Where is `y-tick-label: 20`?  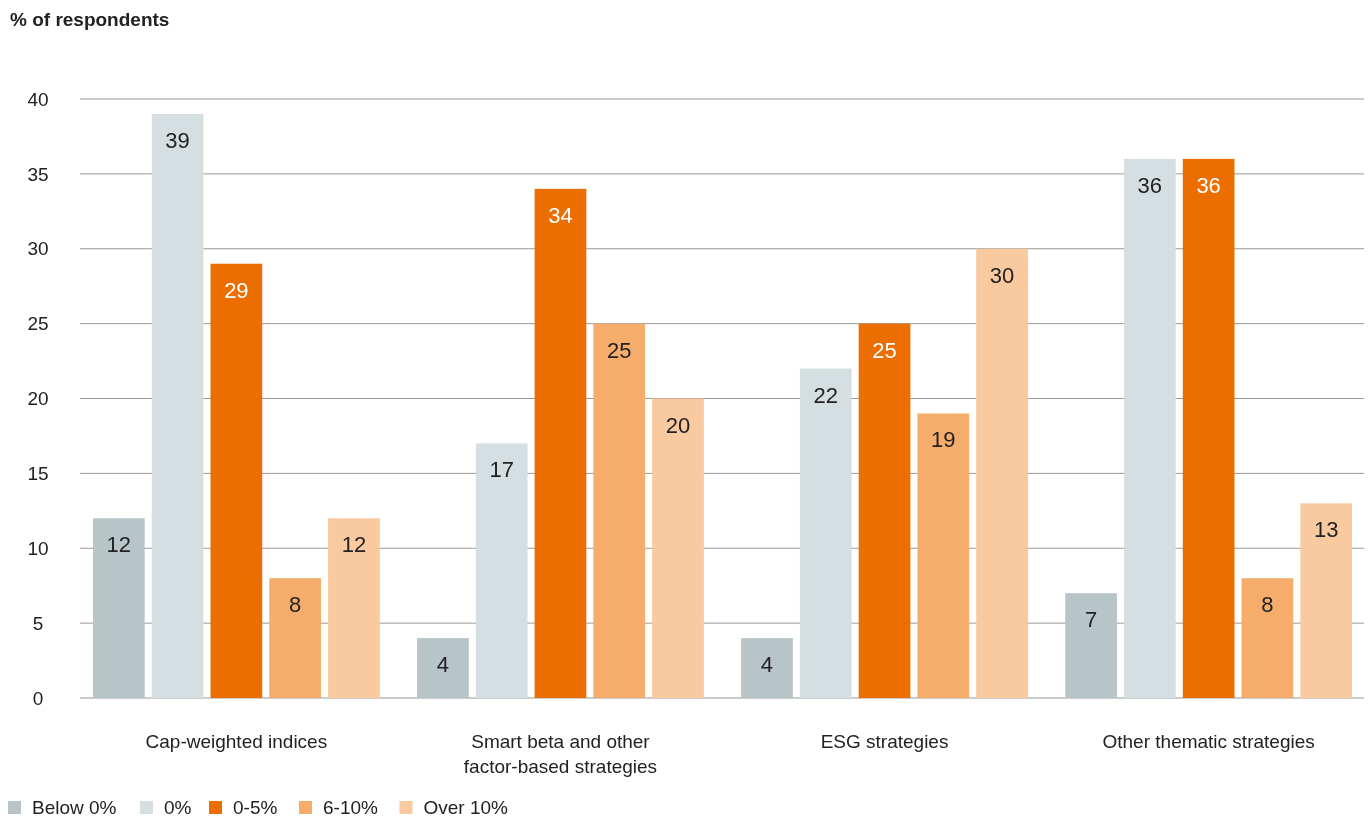
y-tick-label: 20 is located at coordinates (38, 399).